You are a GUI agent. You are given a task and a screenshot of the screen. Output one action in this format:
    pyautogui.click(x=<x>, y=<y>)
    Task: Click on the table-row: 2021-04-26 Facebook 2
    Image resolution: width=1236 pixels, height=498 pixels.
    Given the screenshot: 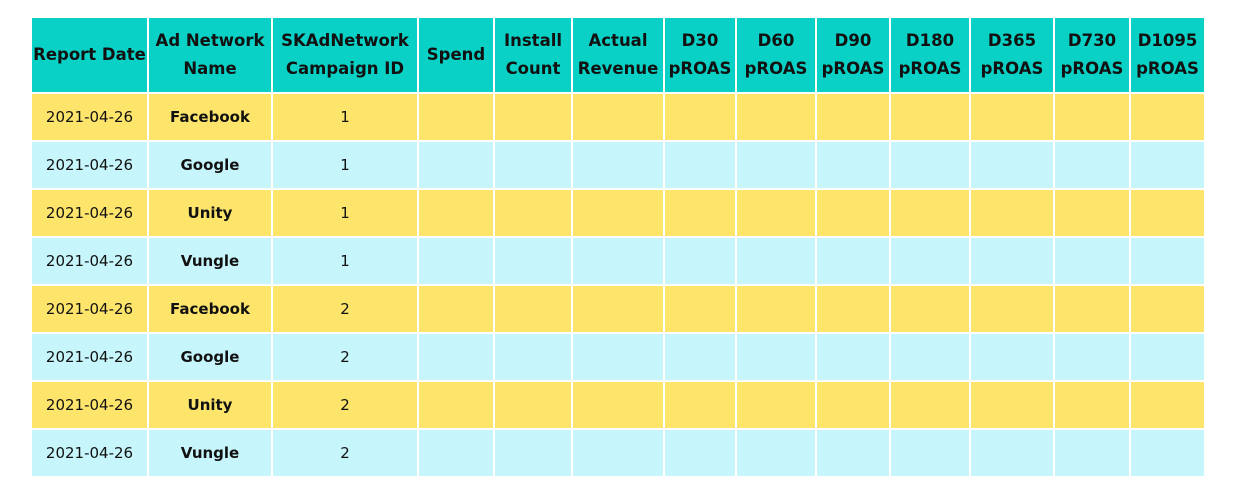 What is the action you would take?
    pyautogui.click(x=618, y=310)
    